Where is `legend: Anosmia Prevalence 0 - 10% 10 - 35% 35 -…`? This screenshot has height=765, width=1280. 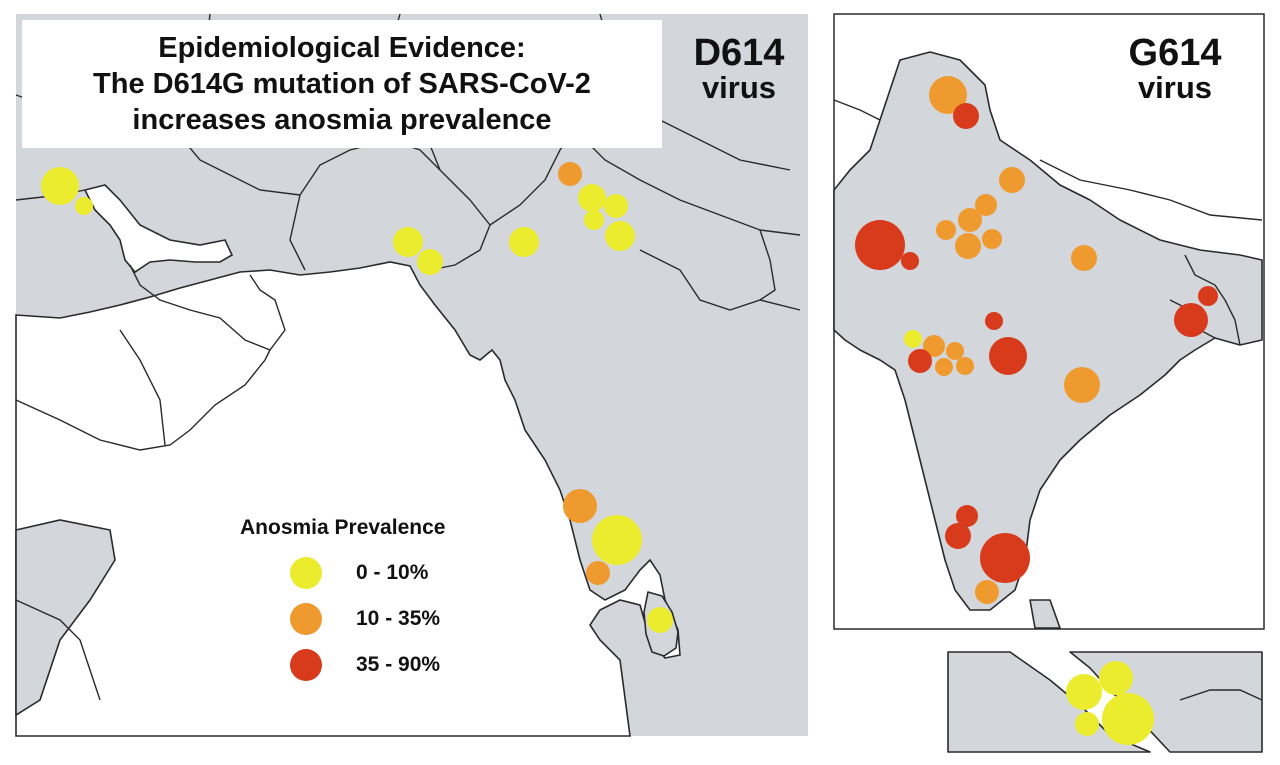
legend: Anosmia Prevalence 0 - 10% 10 - 35% 35 -… is located at coordinates (370, 602).